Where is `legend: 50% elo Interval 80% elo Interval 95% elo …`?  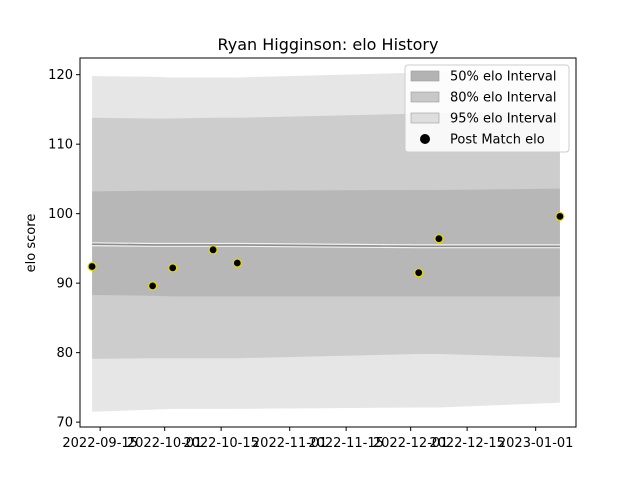
legend: 50% elo Interval 80% elo Interval 95% elo … is located at coordinates (487, 108).